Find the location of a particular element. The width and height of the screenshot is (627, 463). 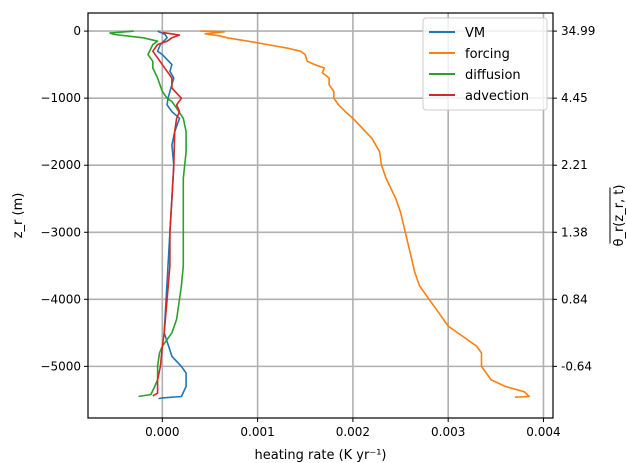

y-ticks: 0 −1000 −2000 −3000 −4000 −5000 is located at coordinates (64, 198).